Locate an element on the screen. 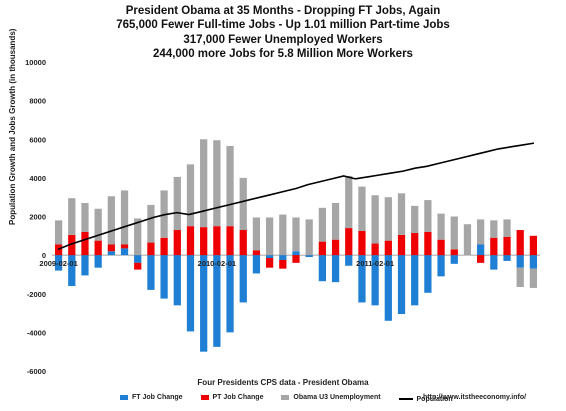 This screenshot has width=566, height=411. y-tick-label: 0 is located at coordinates (44, 255).